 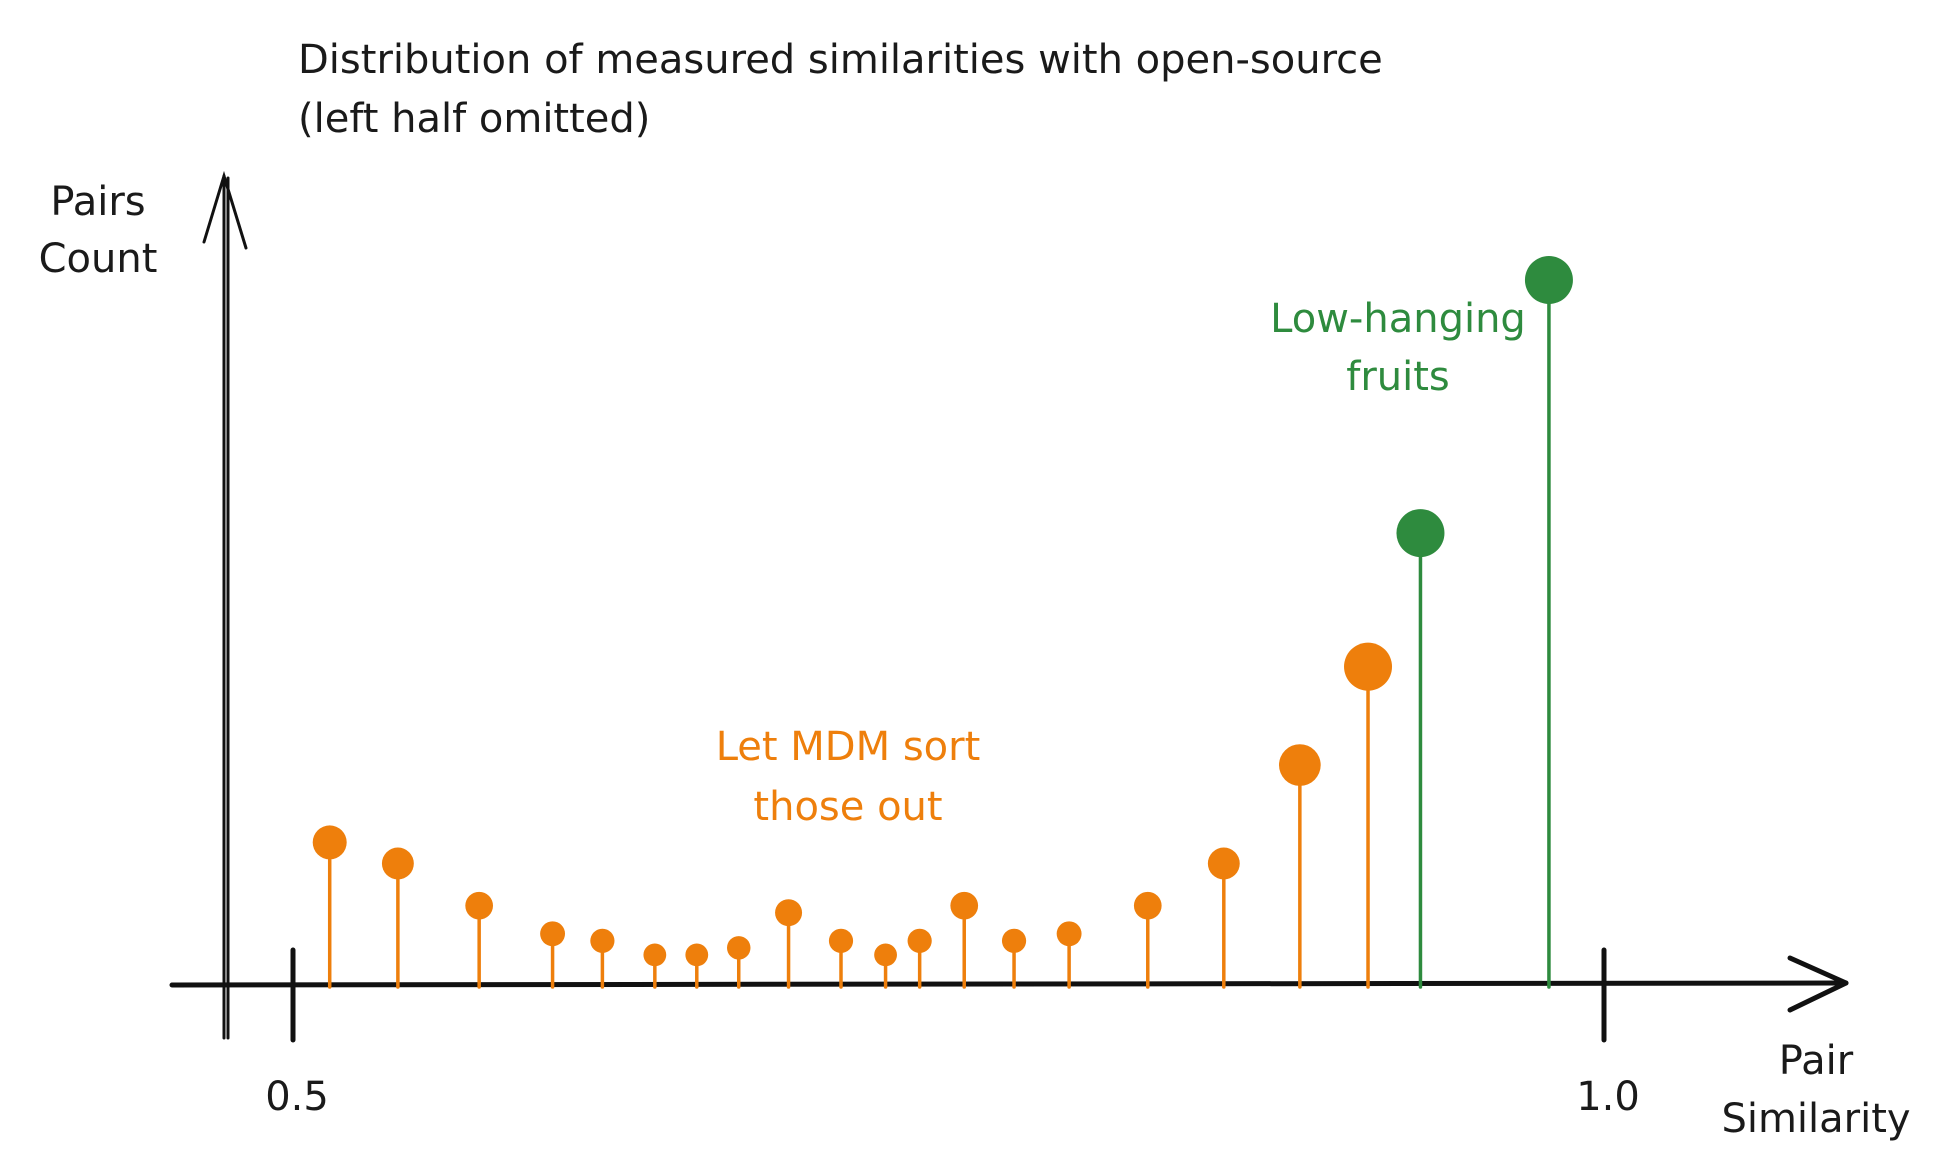 What do you see at coordinates (474, 119) in the screenshot?
I see `chart-subtitle: (left half omitted)` at bounding box center [474, 119].